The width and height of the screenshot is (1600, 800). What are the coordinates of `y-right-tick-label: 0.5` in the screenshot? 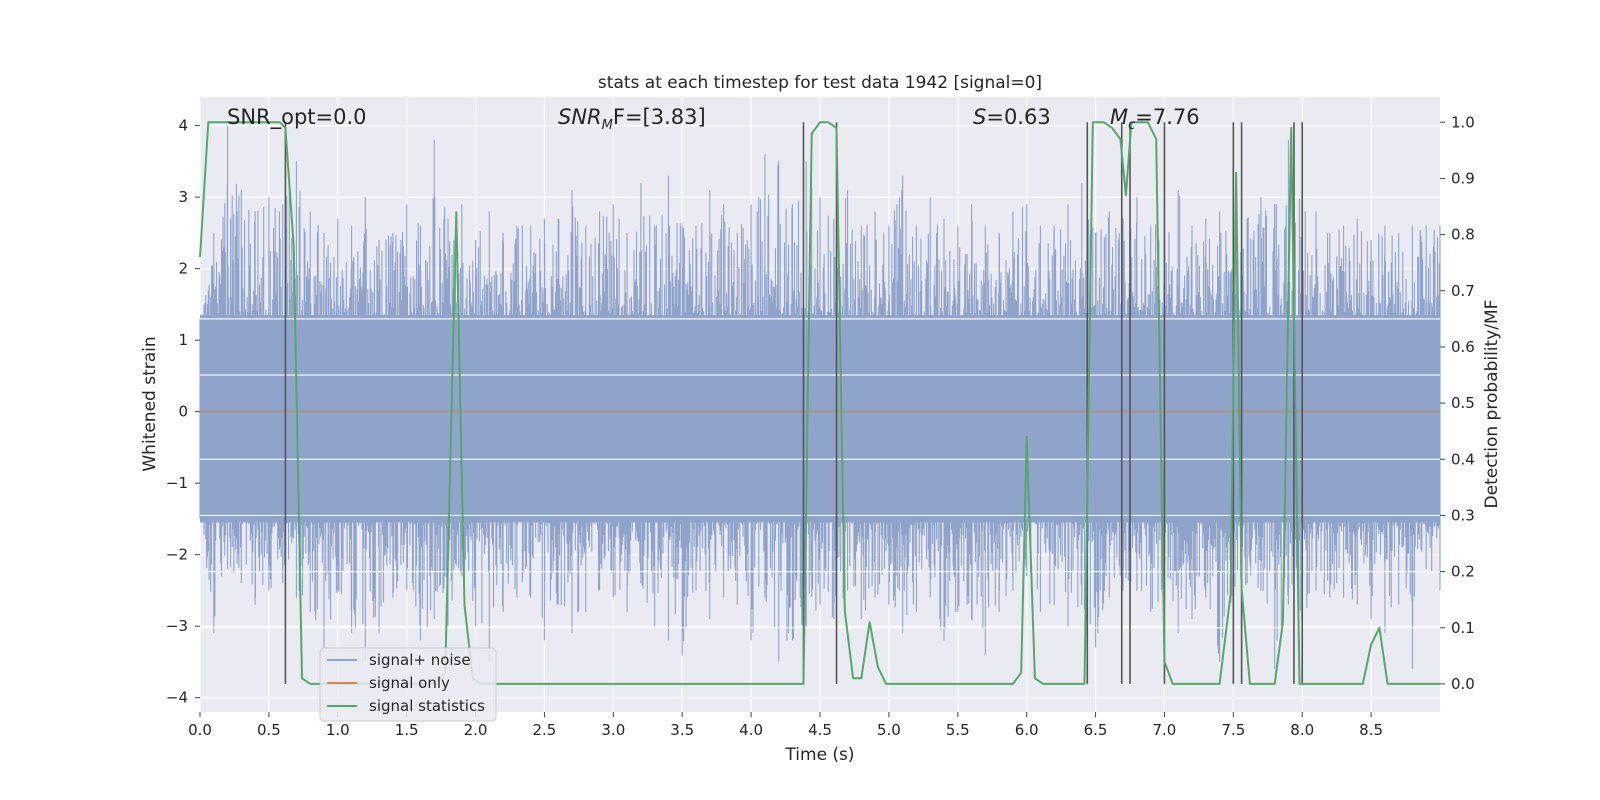 It's located at (1463, 403).